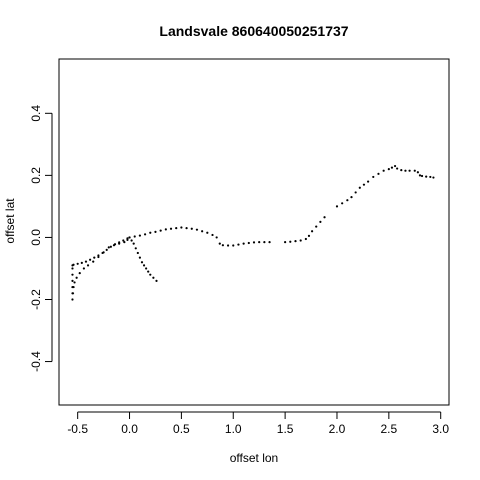 Image resolution: width=480 pixels, height=480 pixels. What do you see at coordinates (36, 175) in the screenshot?
I see `y-tick-label: 0.2` at bounding box center [36, 175].